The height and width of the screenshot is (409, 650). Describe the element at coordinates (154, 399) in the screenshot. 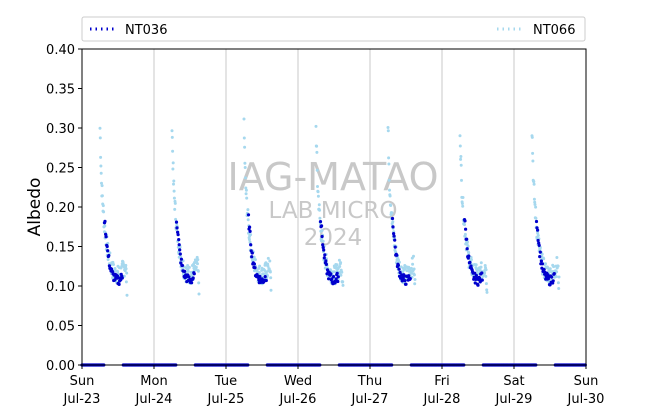

I see `x-tick-date: Jul-24` at that location.